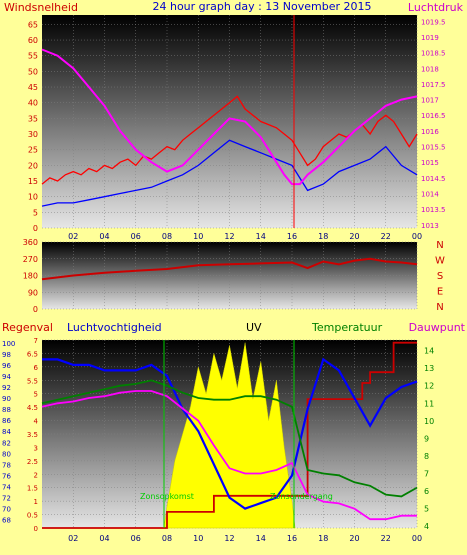 Image resolution: width=467 pixels, height=555 pixels. I want to click on y-humidity-tick-label: 74, so click(6, 488).